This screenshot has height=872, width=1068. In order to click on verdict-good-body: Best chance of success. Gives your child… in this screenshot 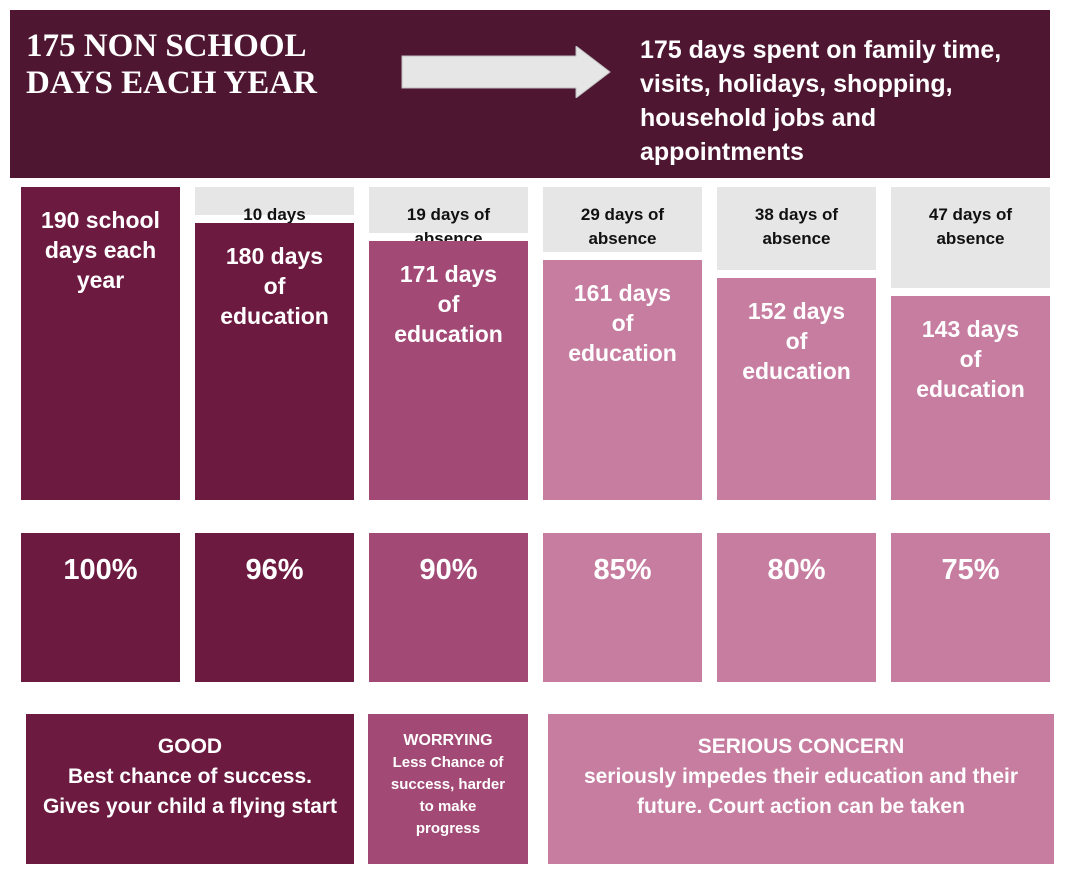, I will do `click(190, 791)`.